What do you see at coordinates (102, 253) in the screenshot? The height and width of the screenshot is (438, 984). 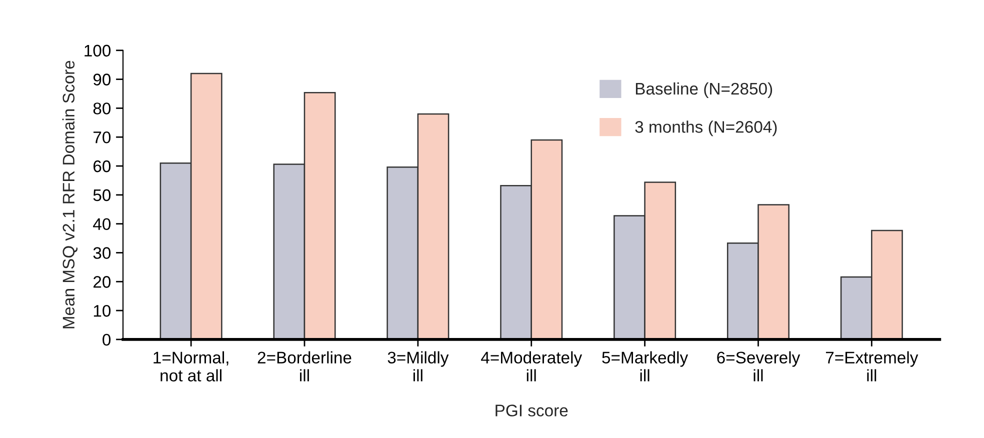 I see `y-tick-label: 30` at bounding box center [102, 253].